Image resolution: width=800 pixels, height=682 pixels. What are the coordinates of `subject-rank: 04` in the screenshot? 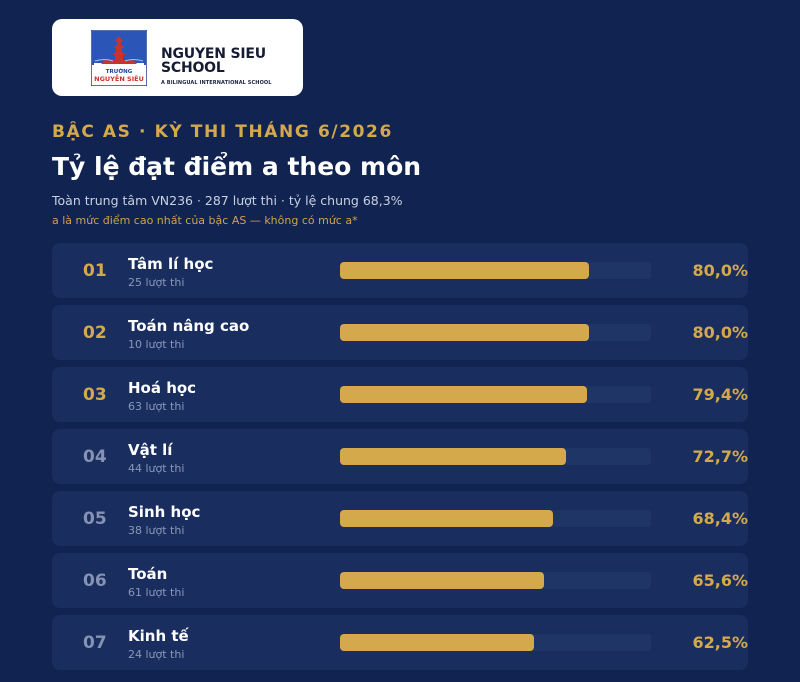 It's located at (95, 457).